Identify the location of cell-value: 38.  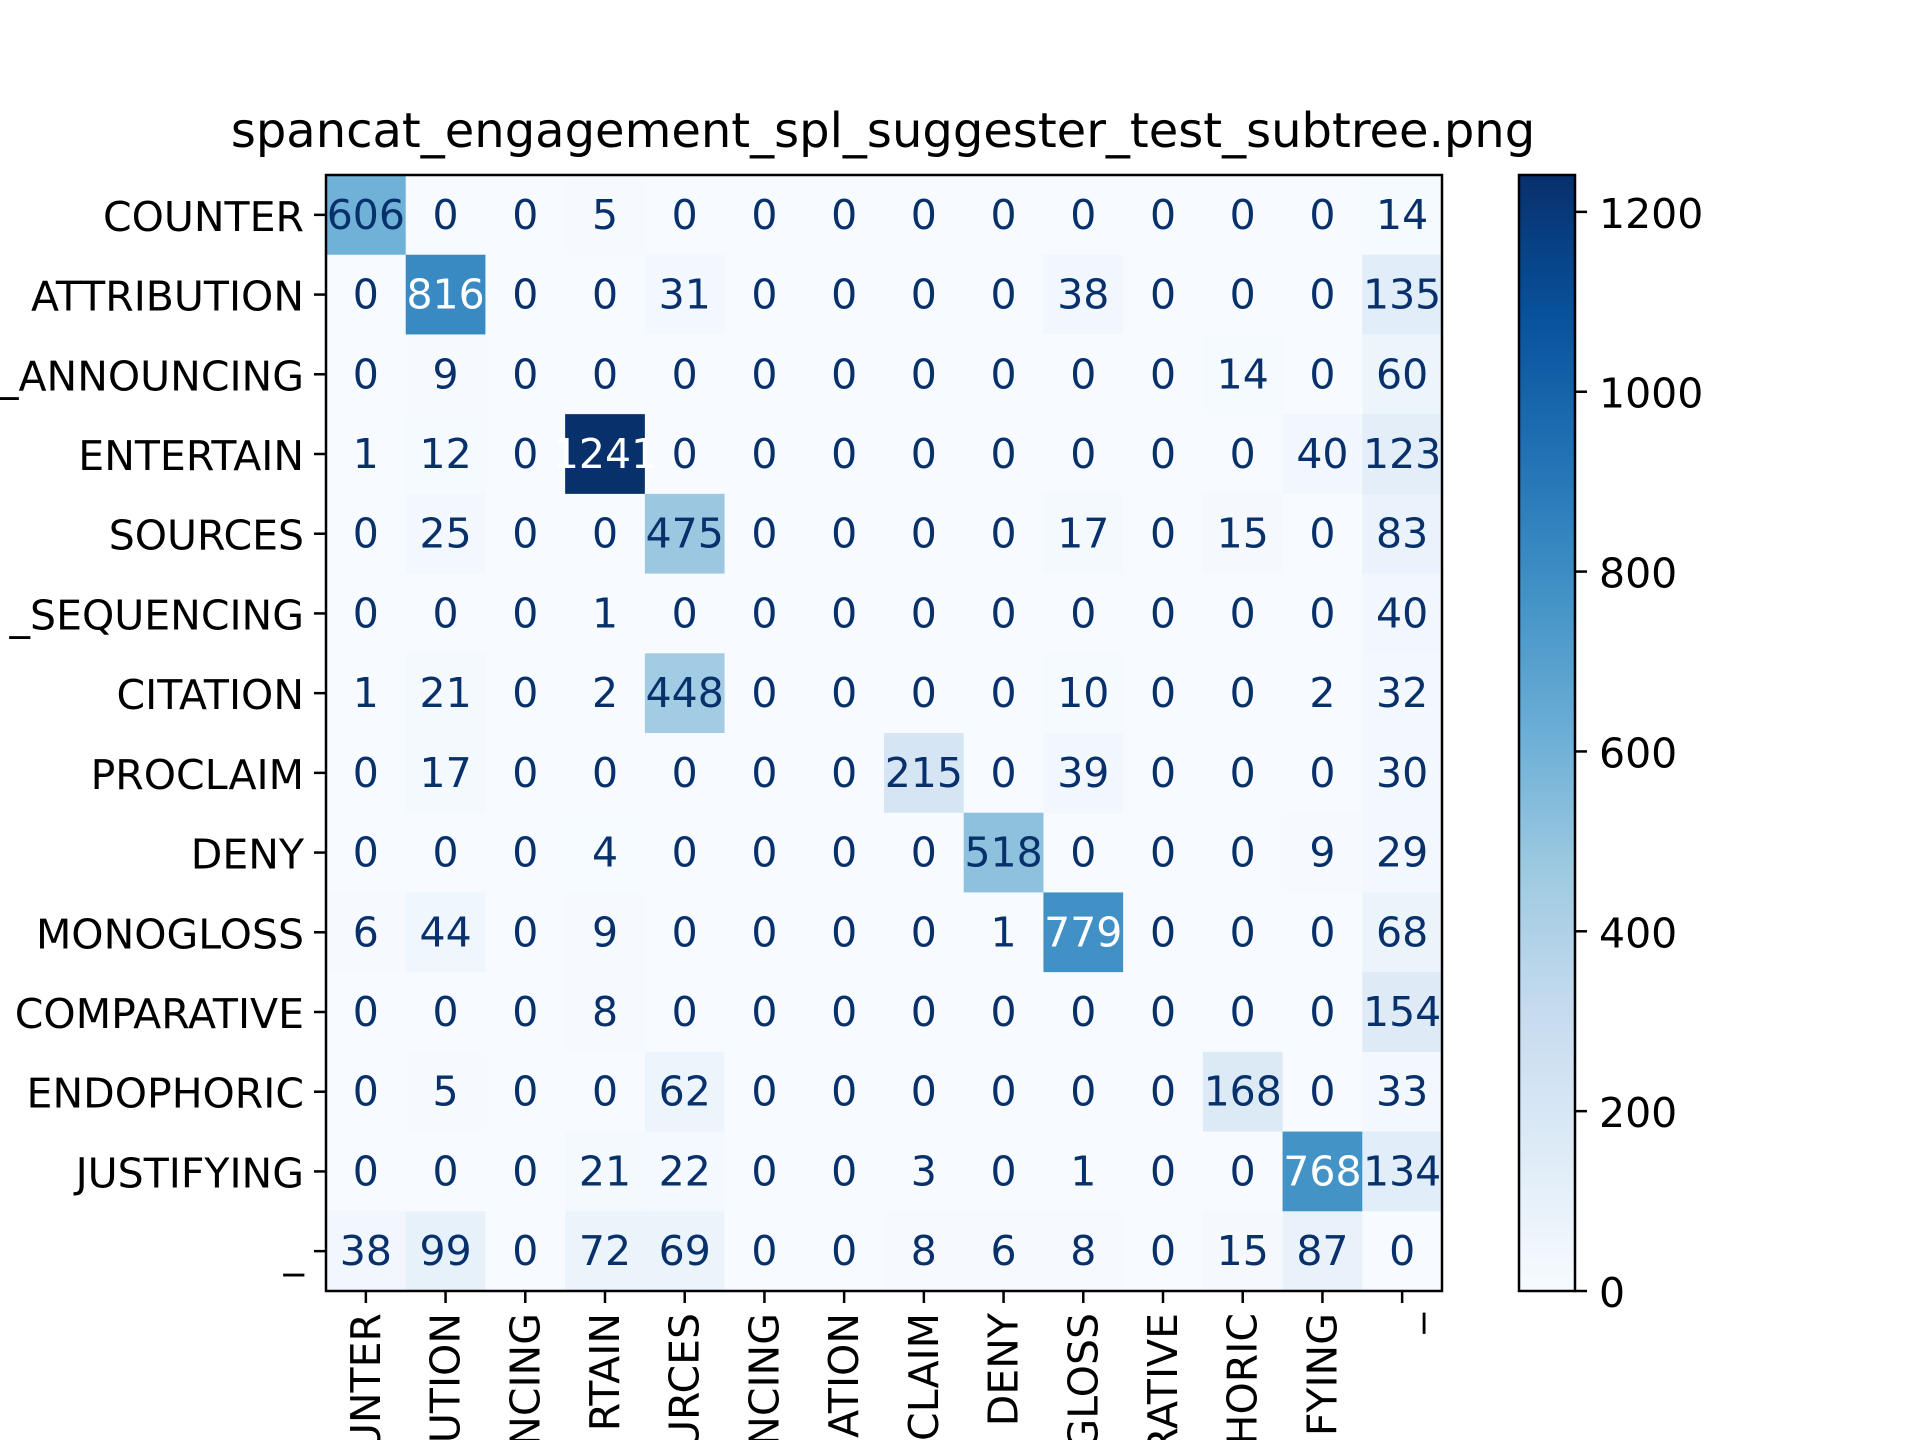
(366, 1251).